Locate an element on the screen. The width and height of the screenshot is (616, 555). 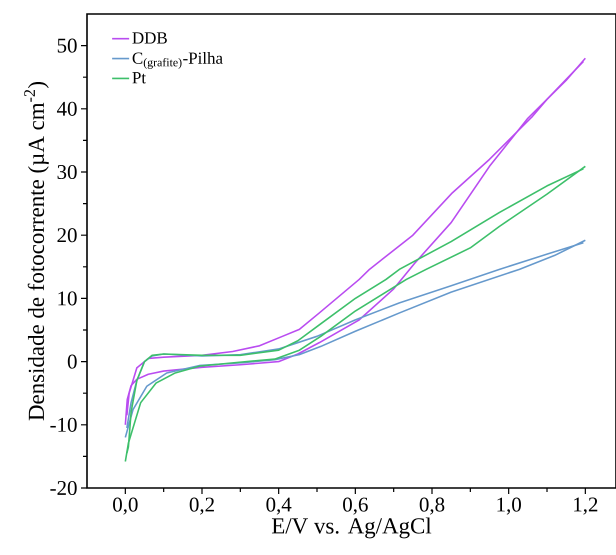
y-tick-label: 40 is located at coordinates (66, 109).